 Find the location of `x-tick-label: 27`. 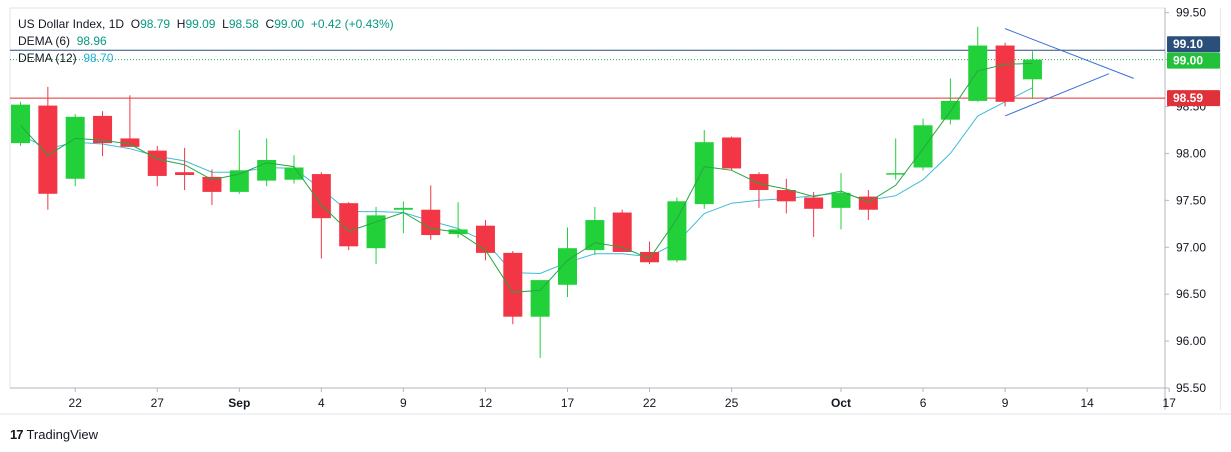

x-tick-label: 27 is located at coordinates (158, 403).